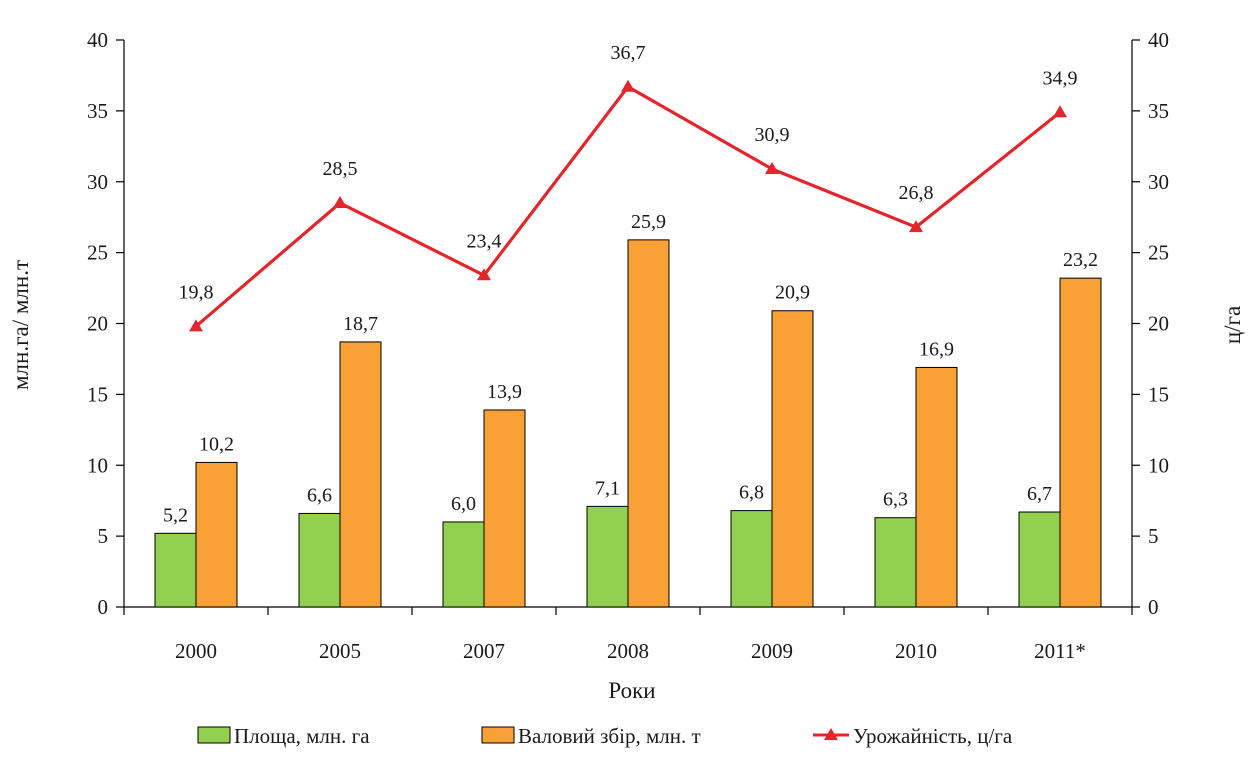  Describe the element at coordinates (196, 651) in the screenshot. I see `x-tick-label: 2000` at that location.